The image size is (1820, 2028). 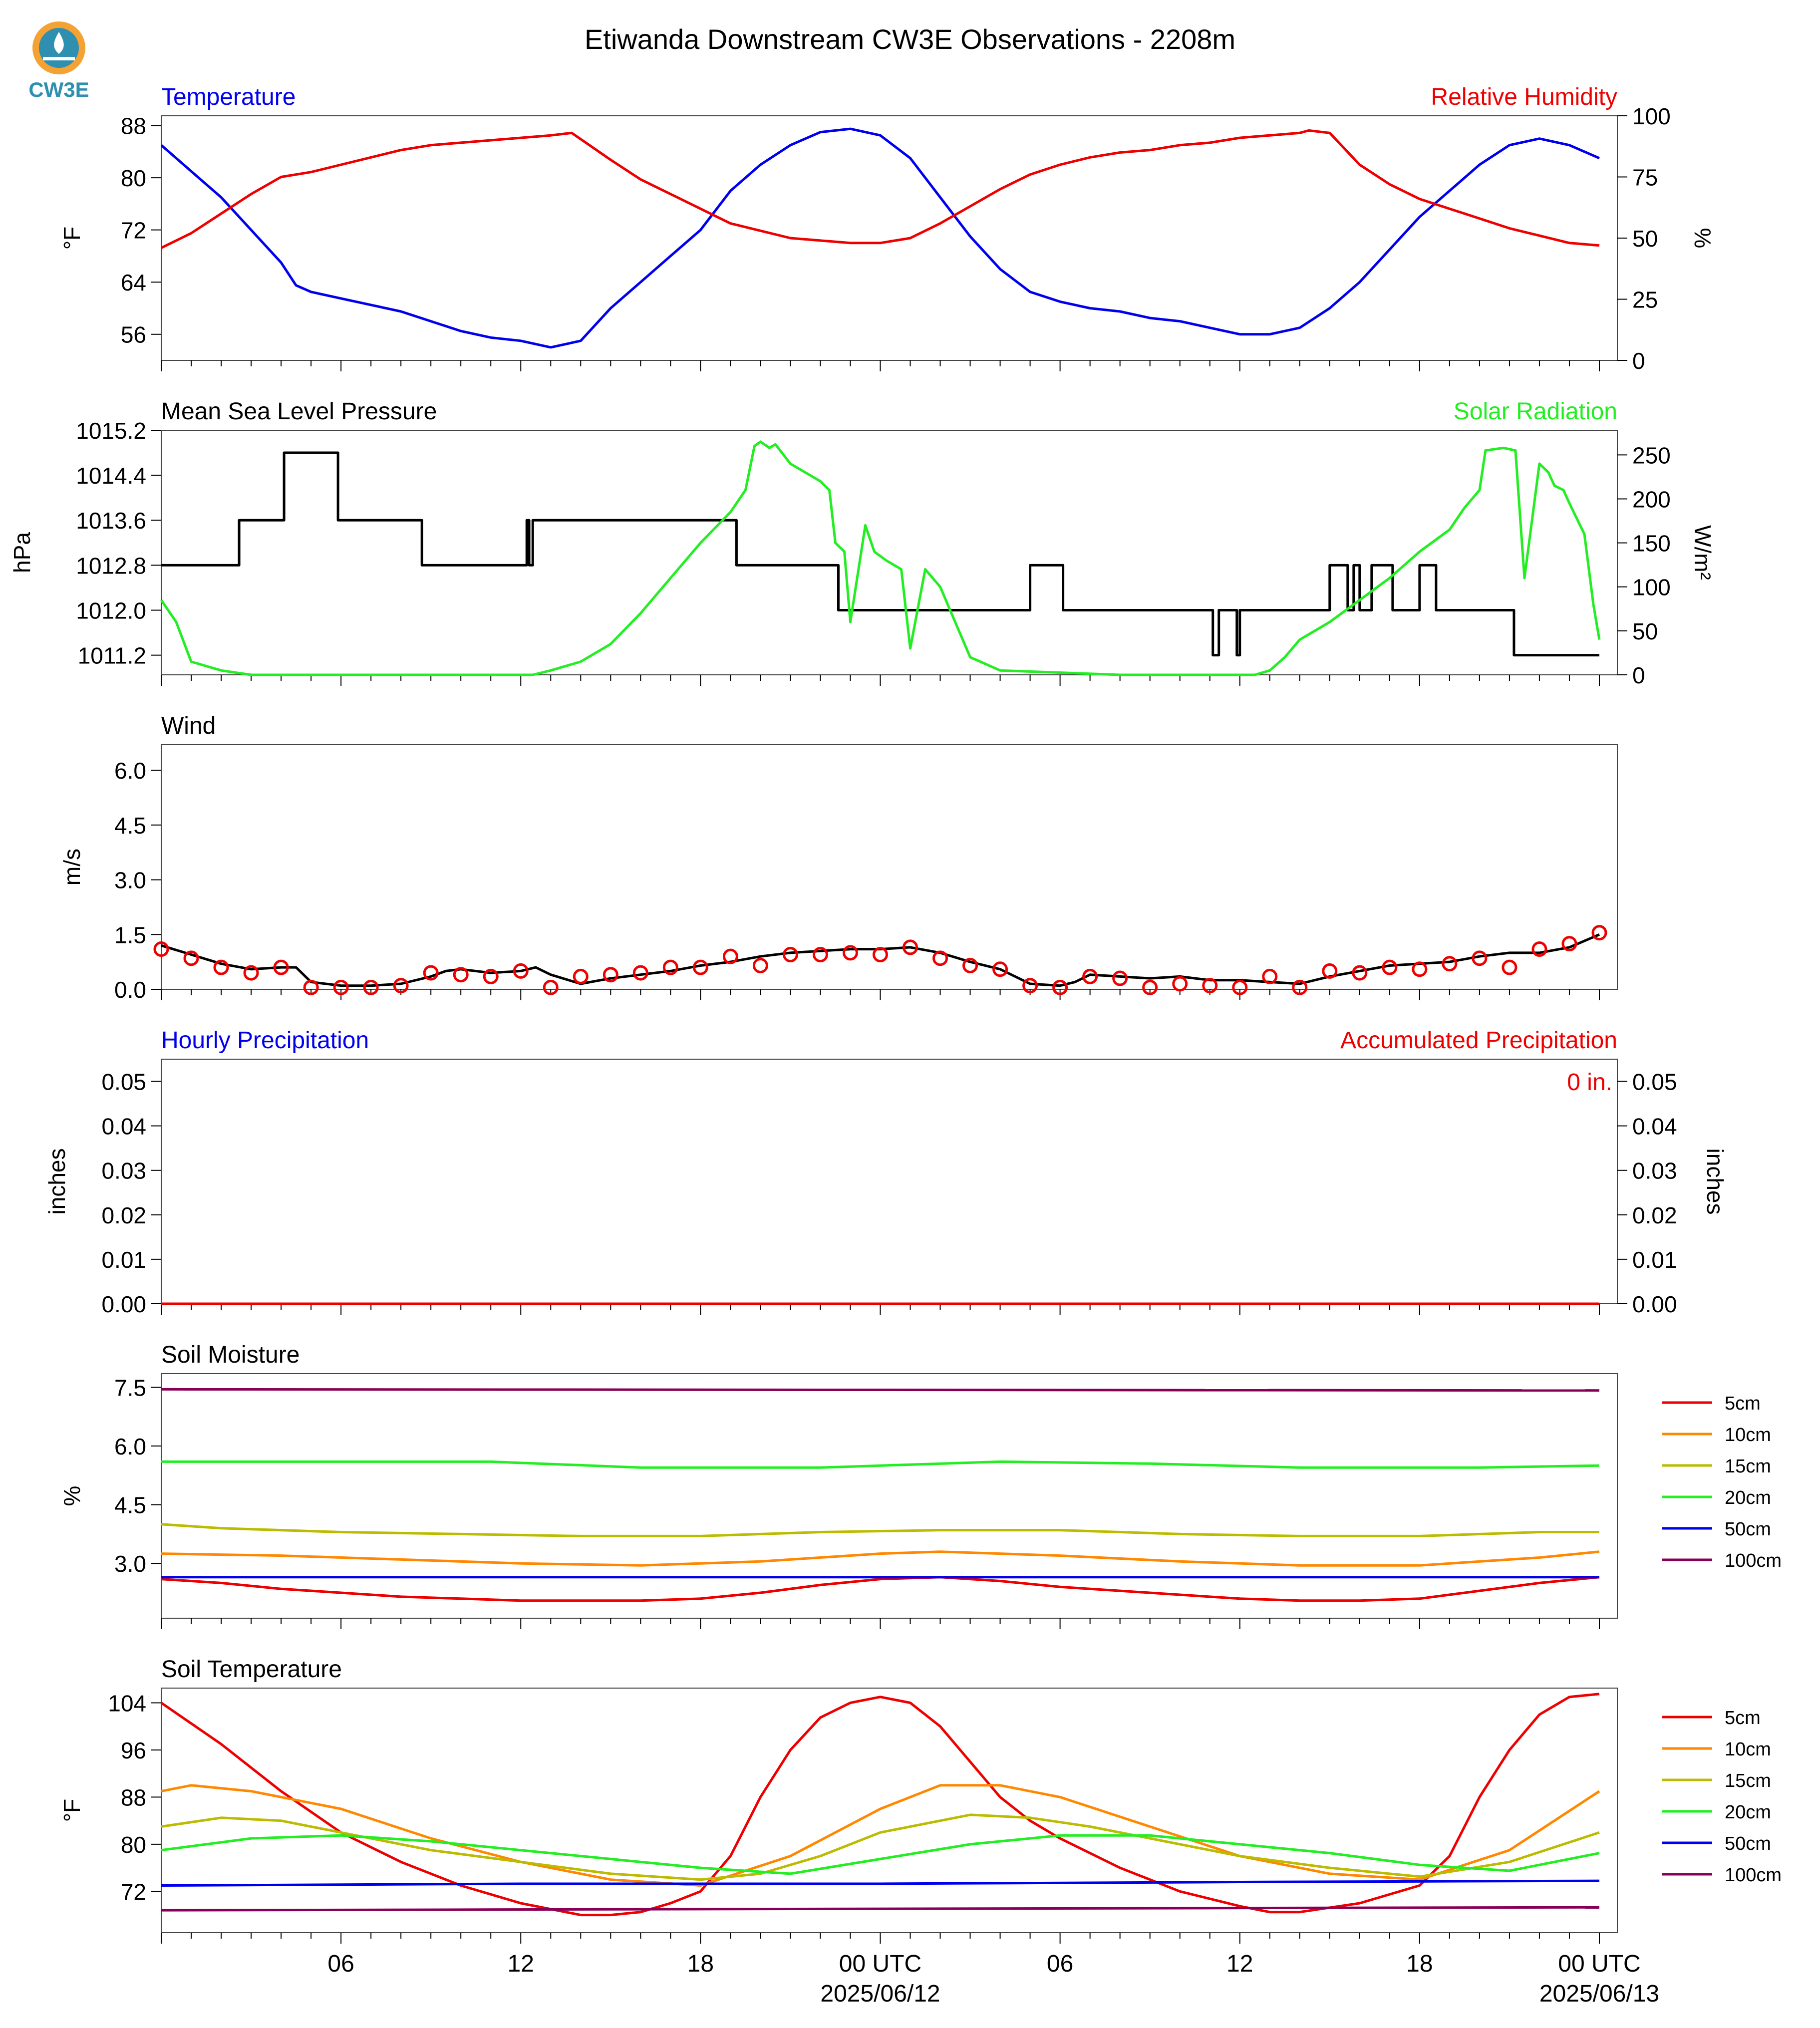 What do you see at coordinates (22, 552) in the screenshot?
I see `y-axis-label: hPa` at bounding box center [22, 552].